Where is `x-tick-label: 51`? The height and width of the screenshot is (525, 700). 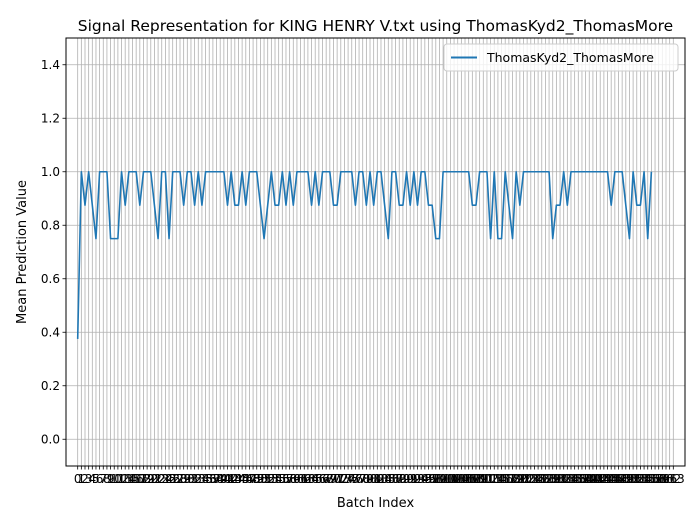
x-tick-label: 51 is located at coordinates (263, 479).